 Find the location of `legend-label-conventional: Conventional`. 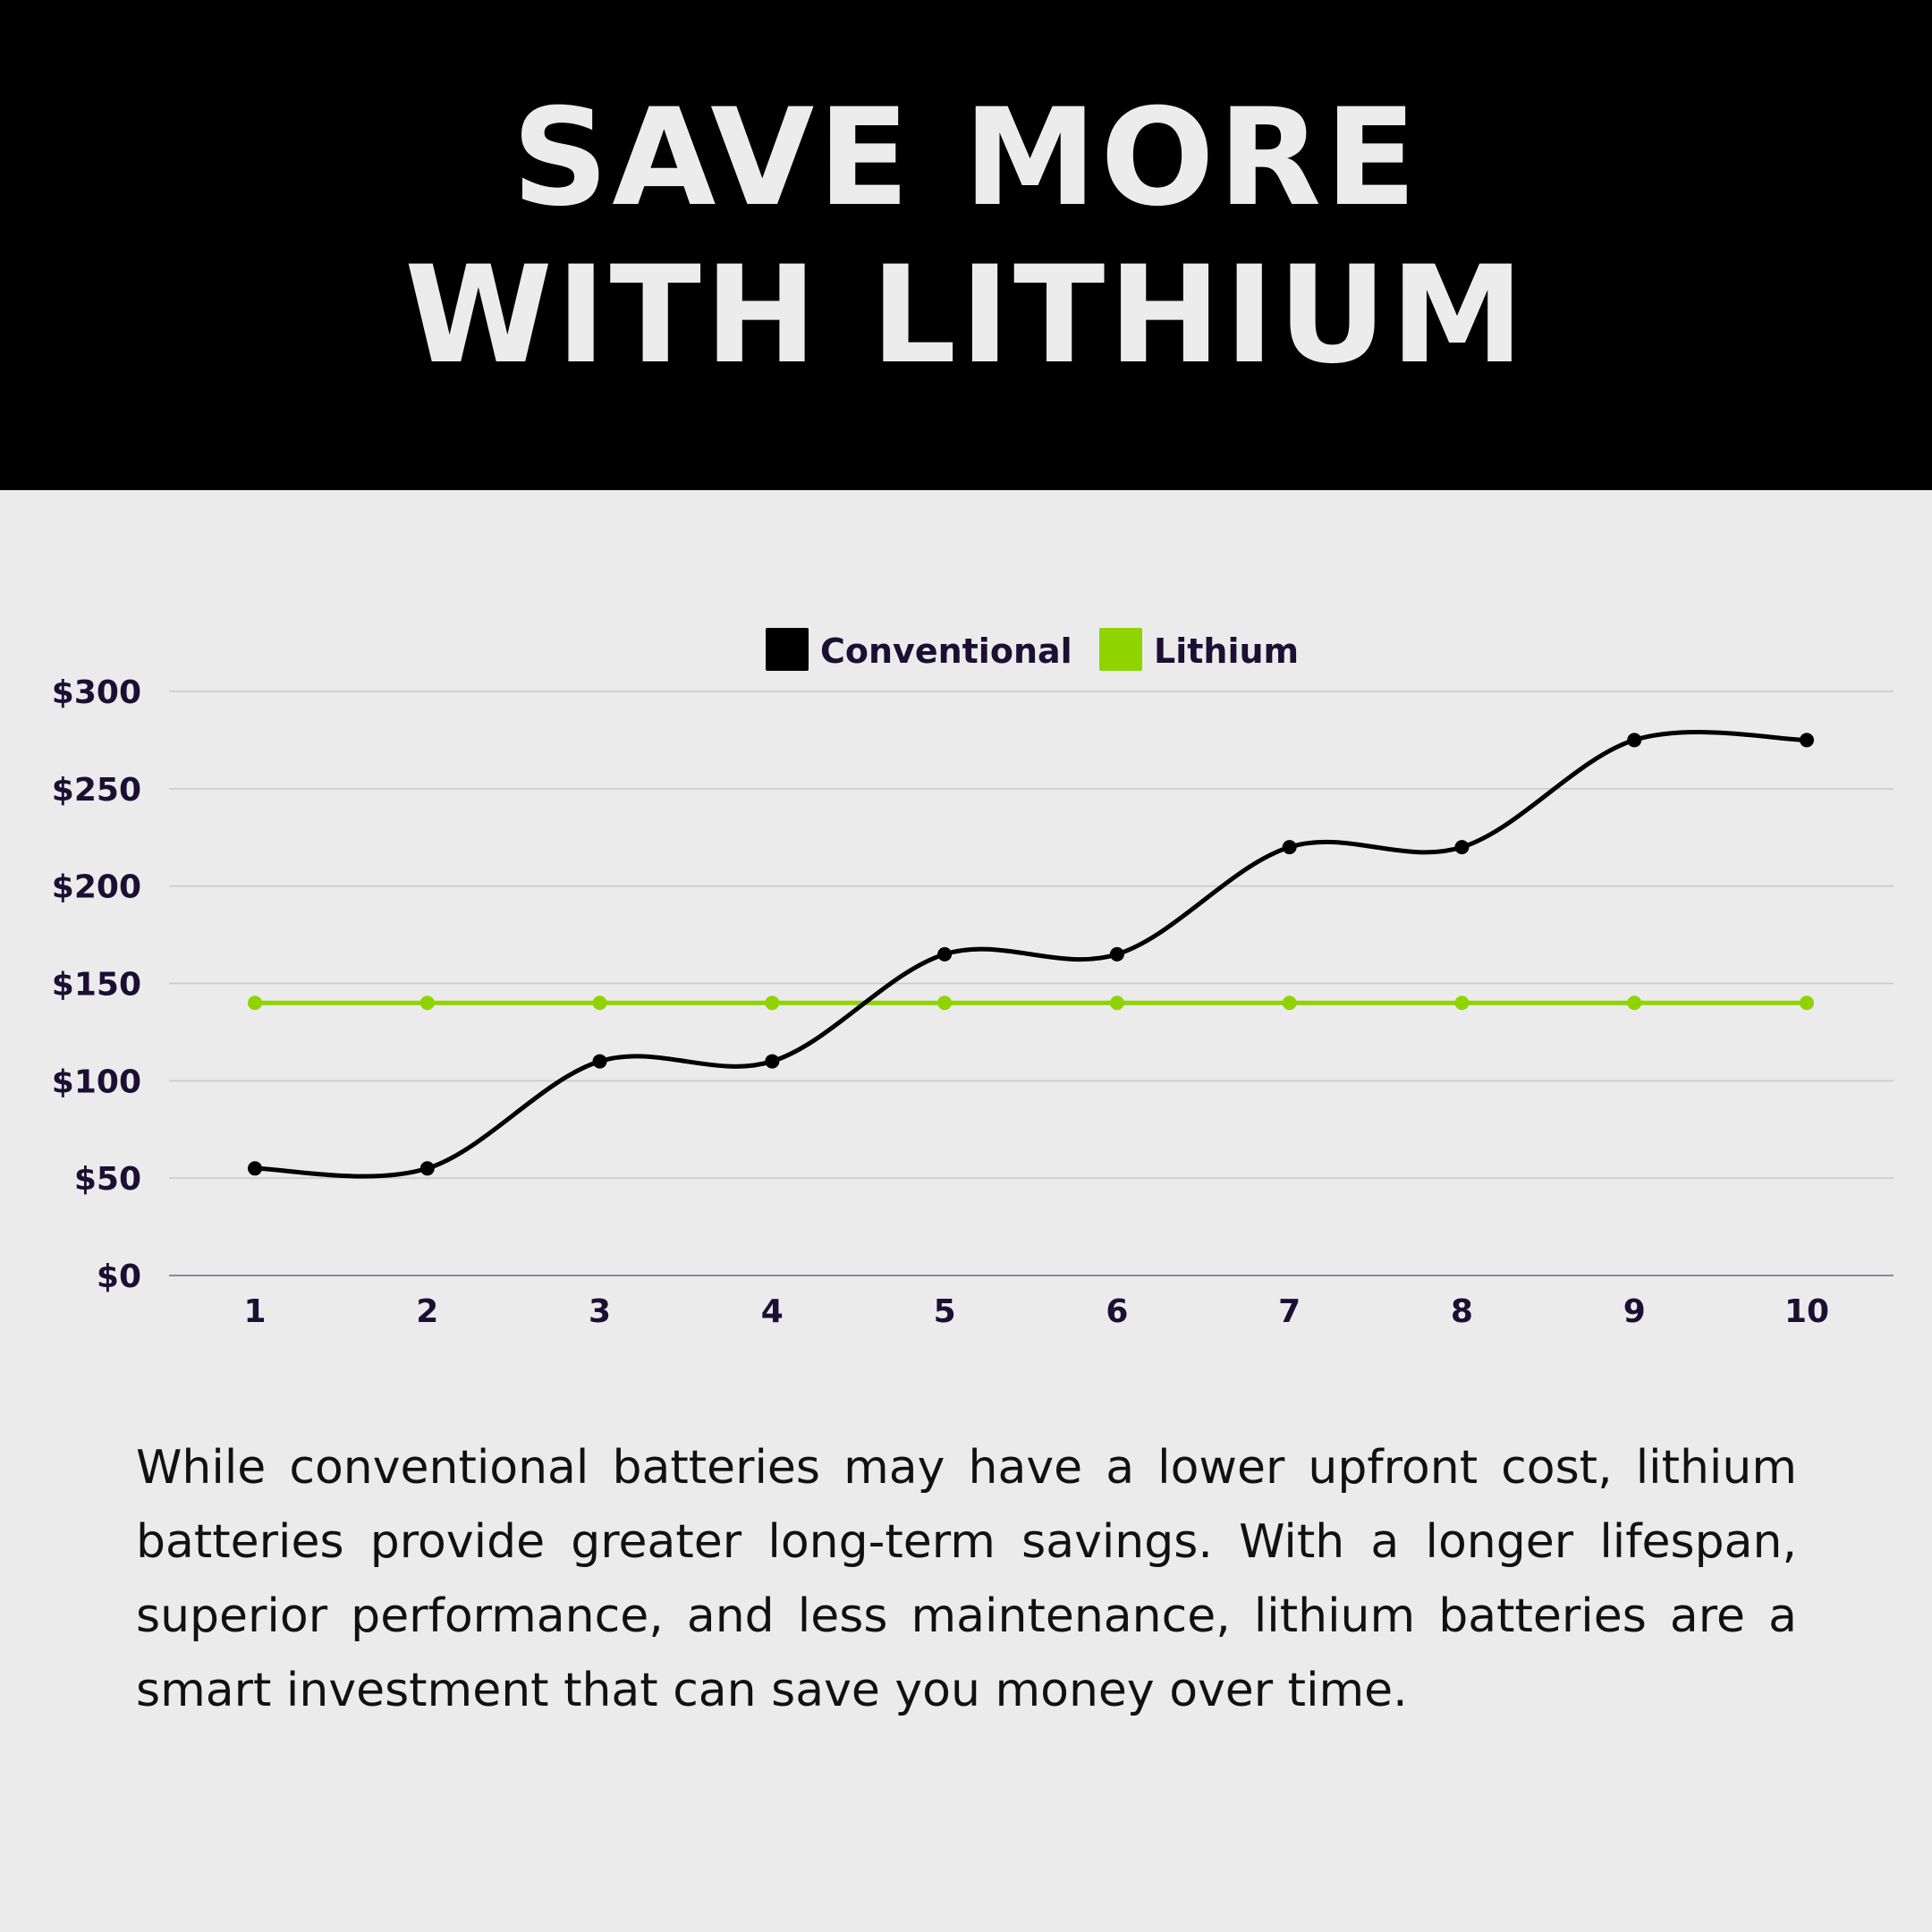

legend-label-conventional: Conventional is located at coordinates (946, 651).